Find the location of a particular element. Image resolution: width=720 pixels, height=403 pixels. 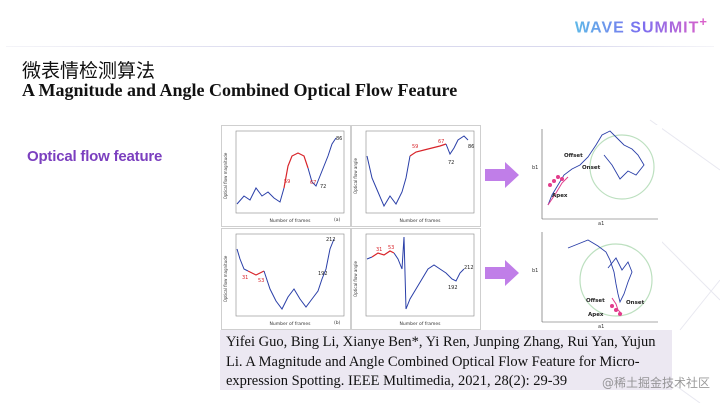

axis-b1: b1 is located at coordinates (535, 168).